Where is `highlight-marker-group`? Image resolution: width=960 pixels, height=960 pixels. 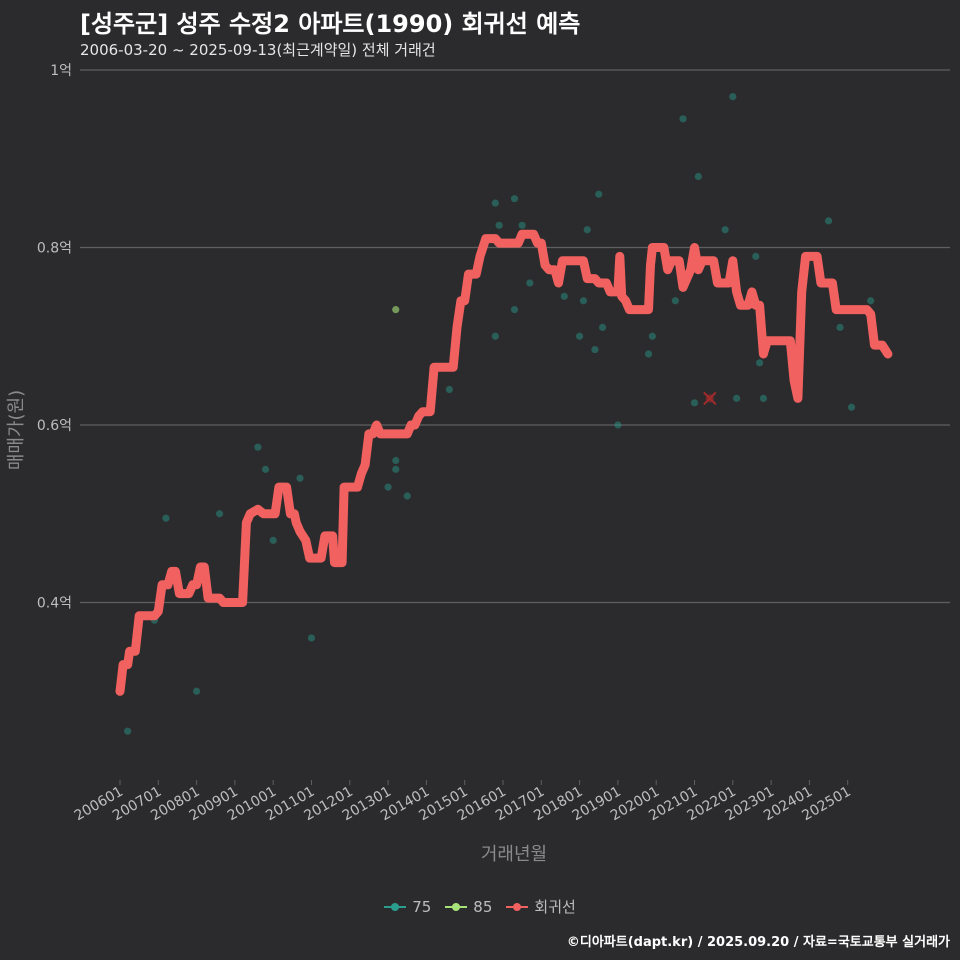
highlight-marker-group is located at coordinates (710, 398).